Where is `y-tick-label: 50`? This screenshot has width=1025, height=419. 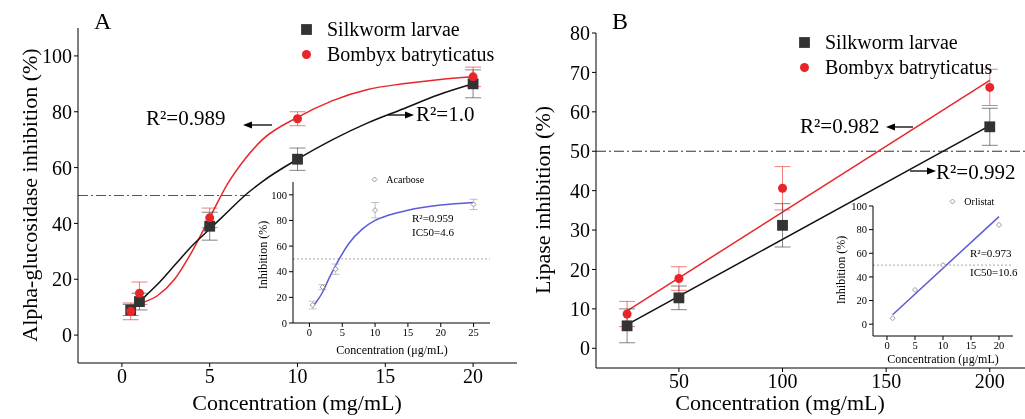
y-tick-label: 50 is located at coordinates (580, 151).